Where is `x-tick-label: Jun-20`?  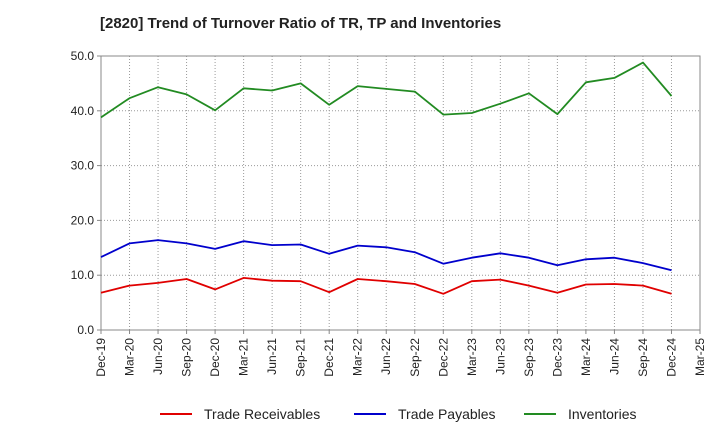 x-tick-label: Jun-20 is located at coordinates (158, 356).